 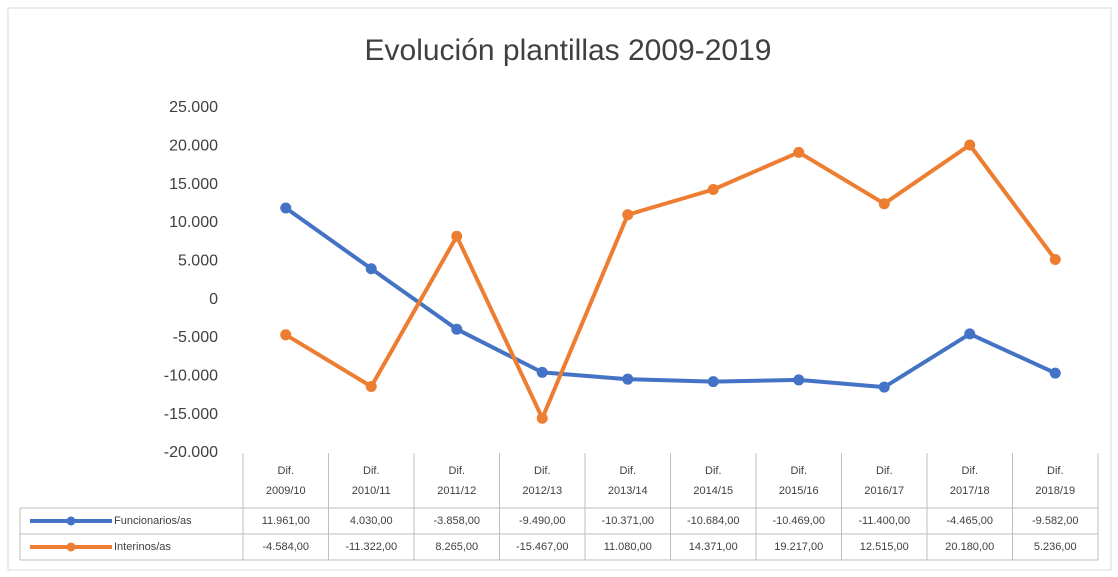 What do you see at coordinates (1055, 547) in the screenshot?
I see `table-cell: 5.236,00` at bounding box center [1055, 547].